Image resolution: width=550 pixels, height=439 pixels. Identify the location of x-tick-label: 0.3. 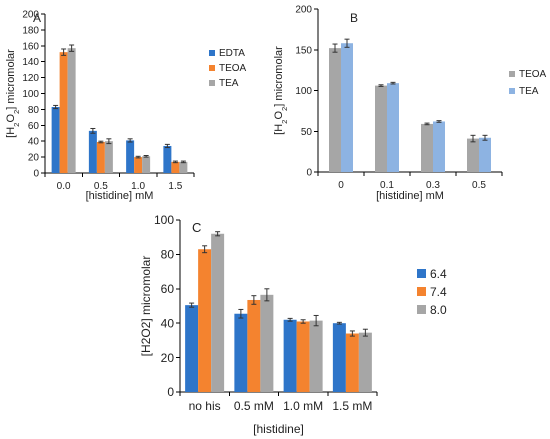
(433, 185).